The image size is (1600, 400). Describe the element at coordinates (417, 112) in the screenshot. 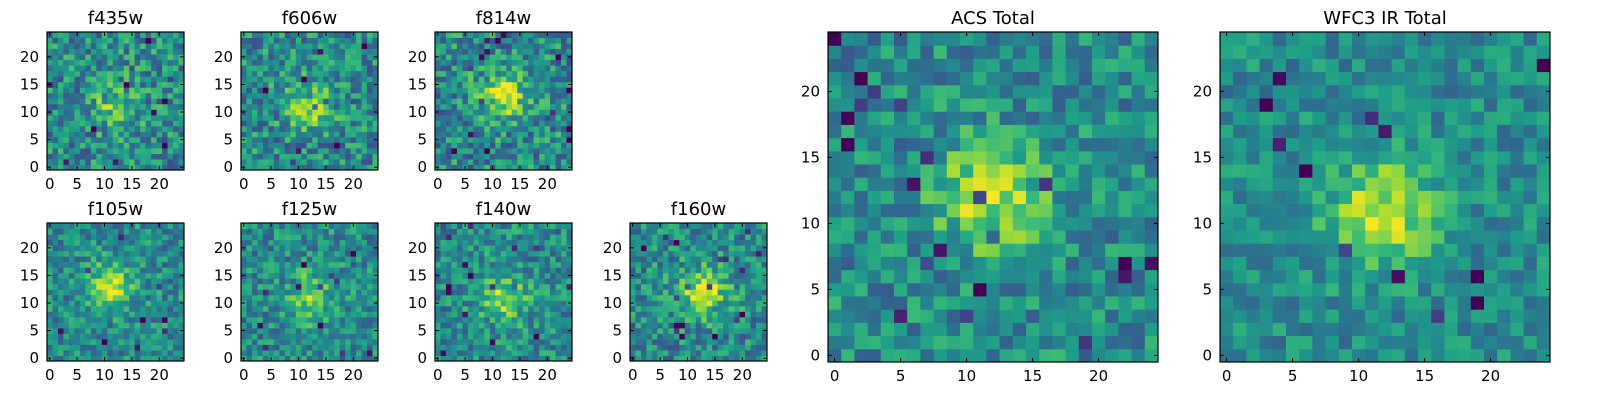

I see `y-tick-label: 10` at that location.